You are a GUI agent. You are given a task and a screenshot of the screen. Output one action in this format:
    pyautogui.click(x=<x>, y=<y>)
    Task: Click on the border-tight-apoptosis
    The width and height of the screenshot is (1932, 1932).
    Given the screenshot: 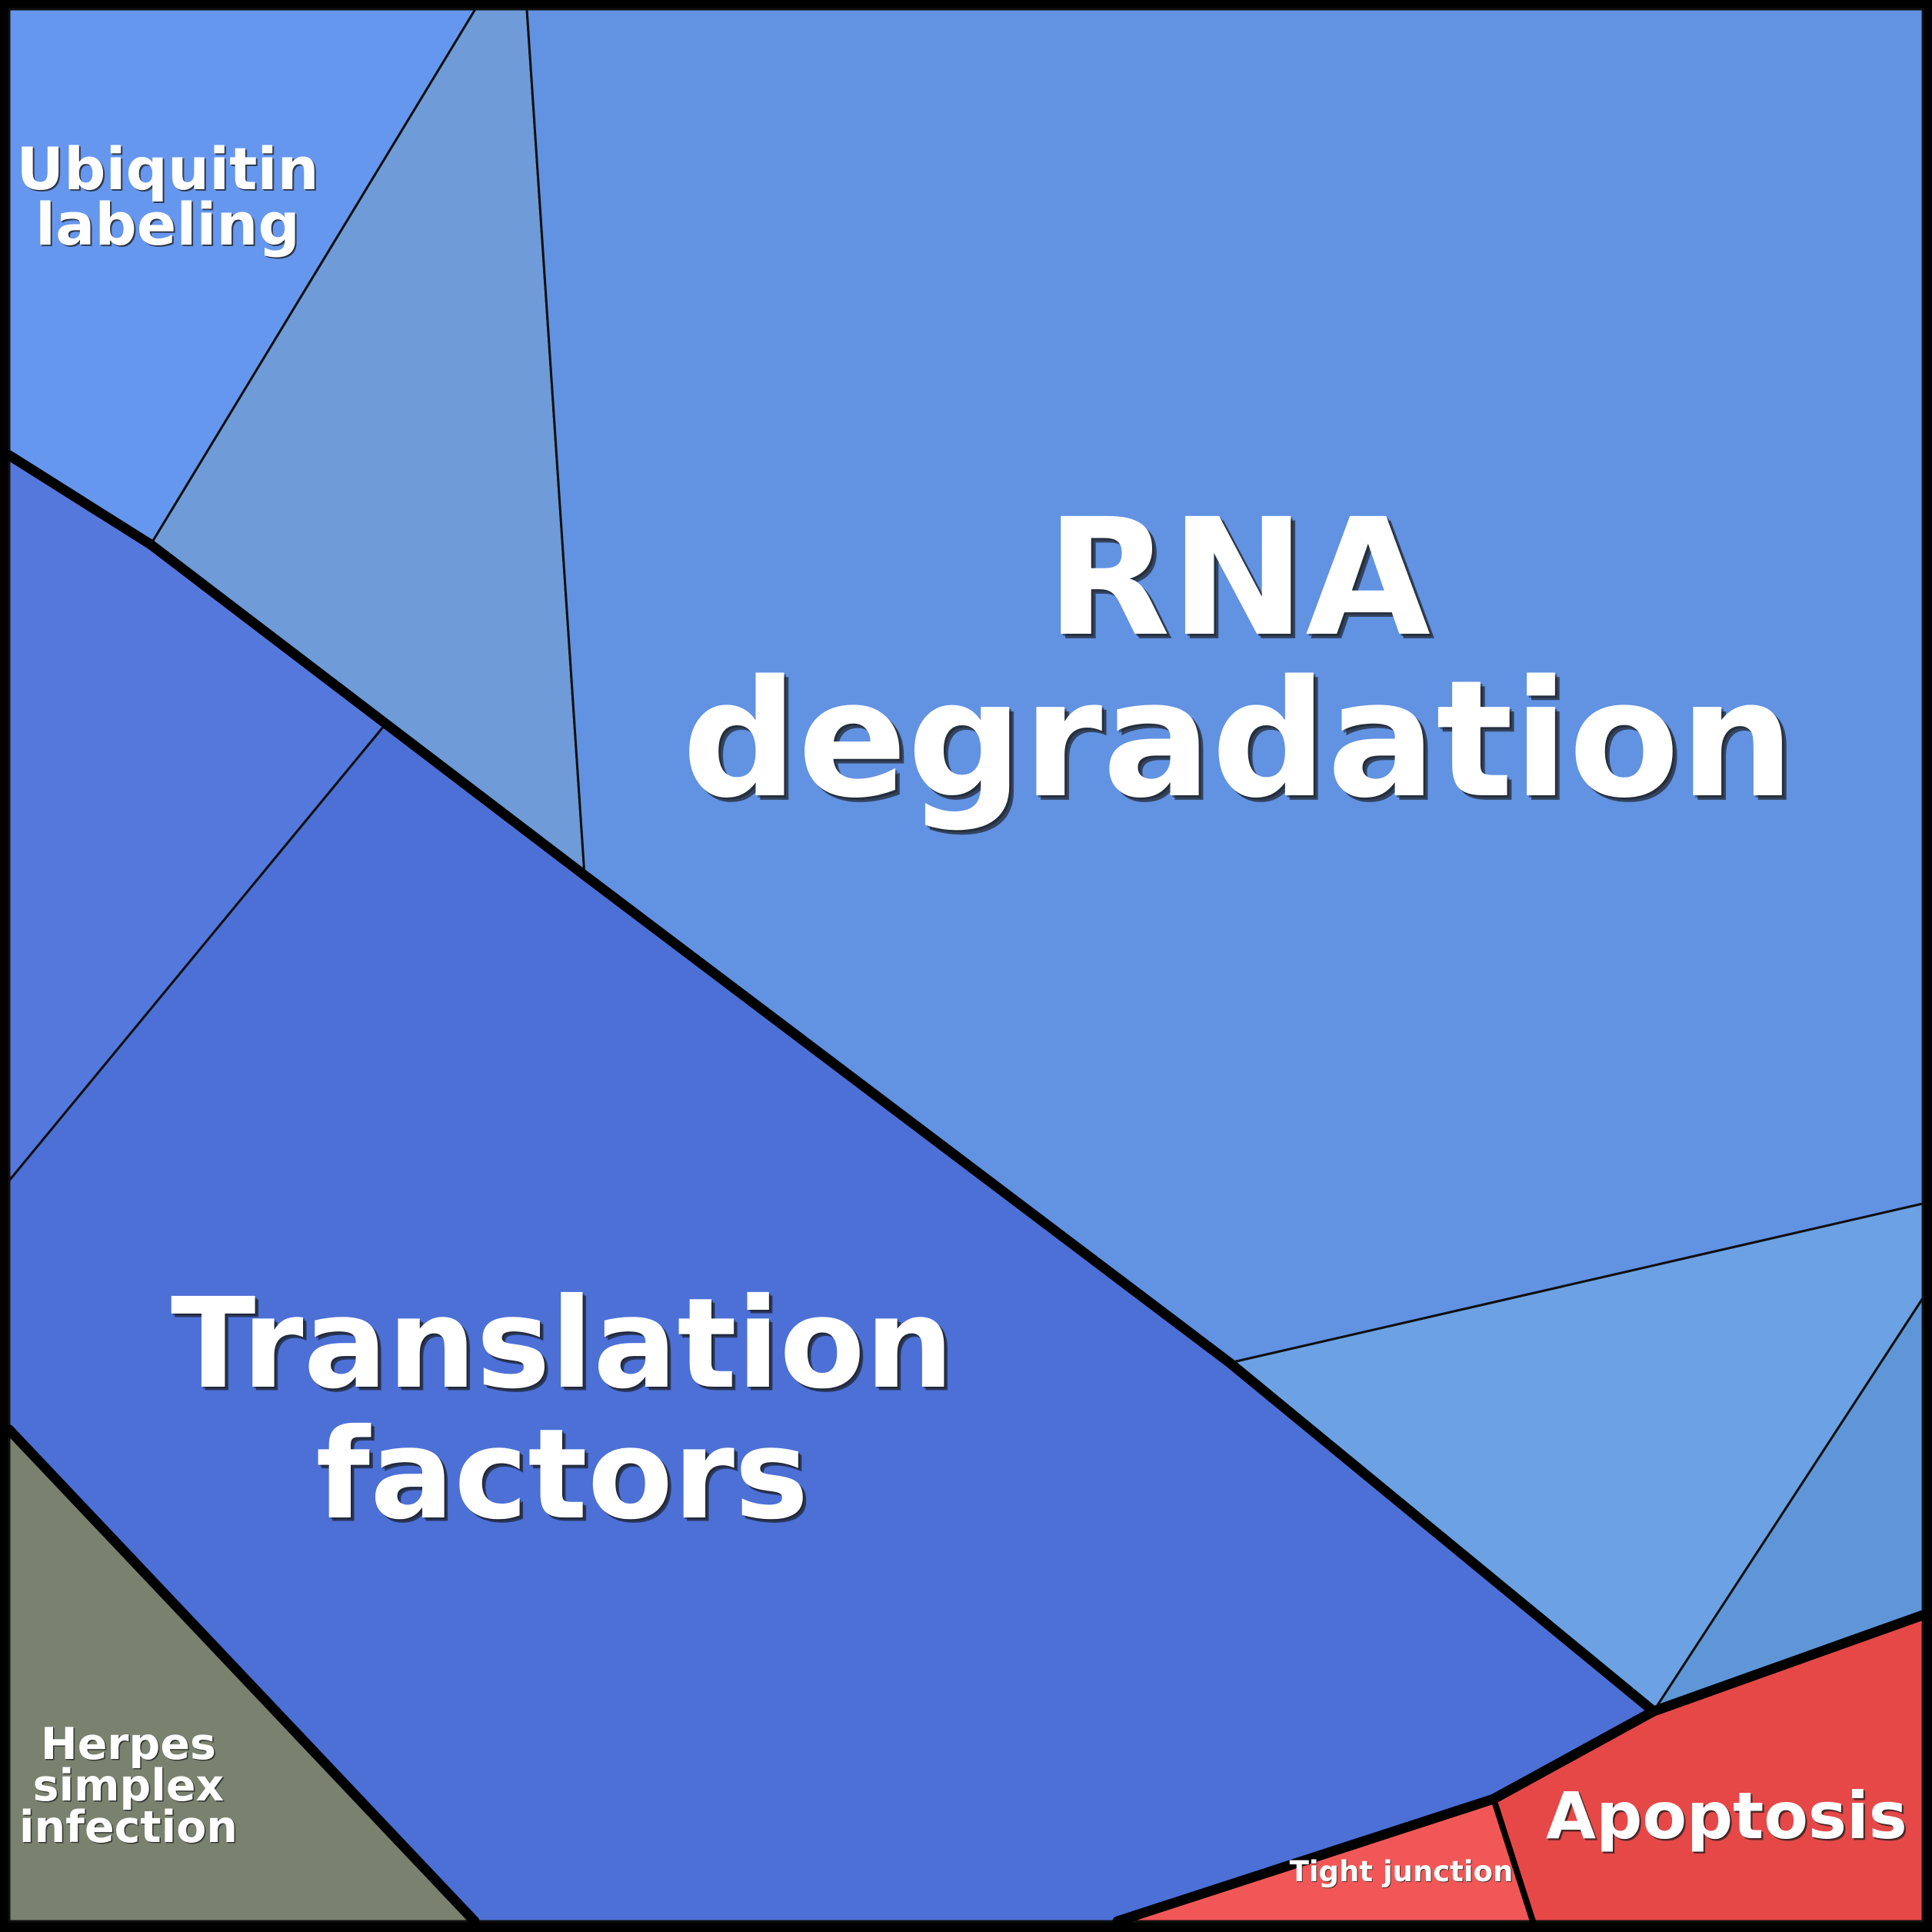 What is the action you would take?
    pyautogui.click(x=1513, y=1860)
    